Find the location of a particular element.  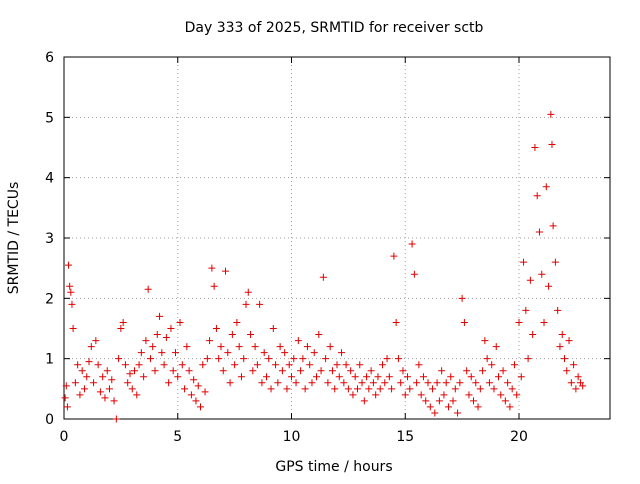

x-tick-label: 15 is located at coordinates (405, 437).